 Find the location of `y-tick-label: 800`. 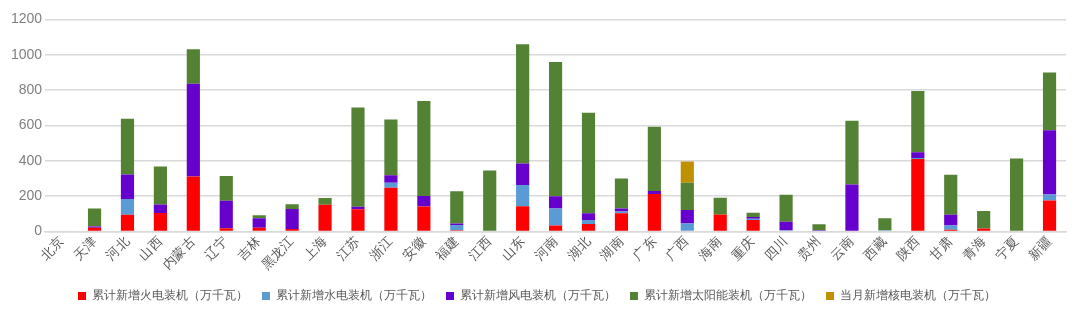

y-tick-label: 800 is located at coordinates (30, 88).